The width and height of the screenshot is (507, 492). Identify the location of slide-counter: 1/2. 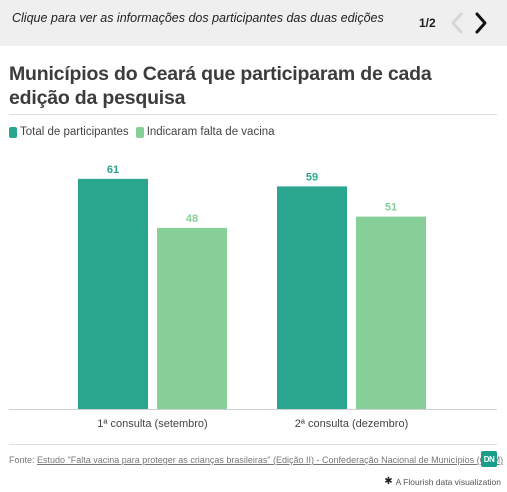
(427, 23).